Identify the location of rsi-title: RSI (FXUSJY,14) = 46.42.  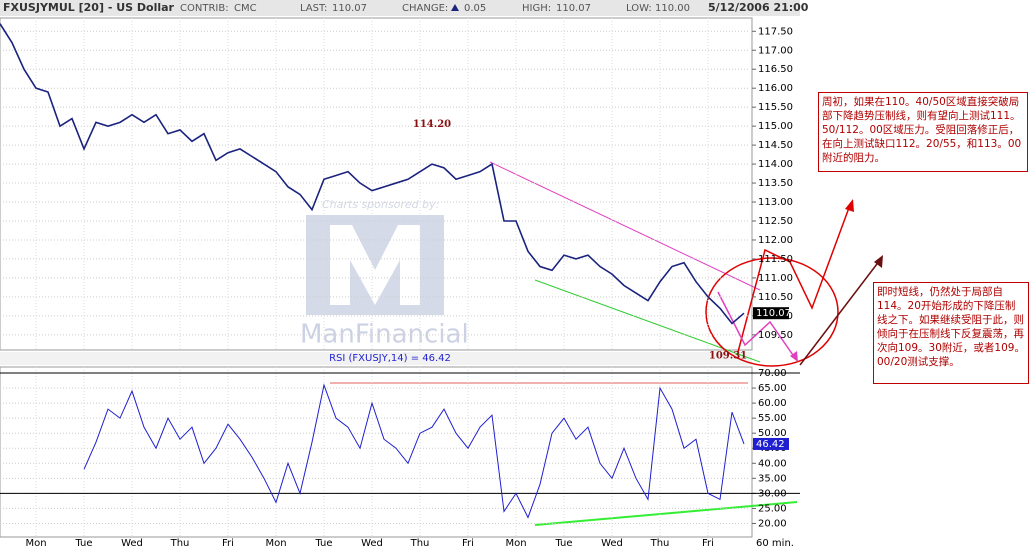
(390, 358).